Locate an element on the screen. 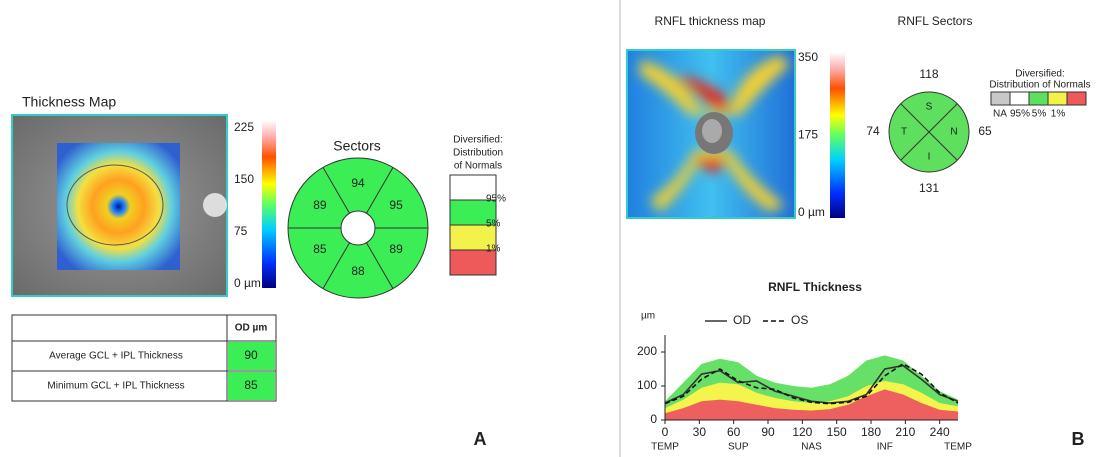 The image size is (1096, 457). x-tick-label: 30 is located at coordinates (700, 432).